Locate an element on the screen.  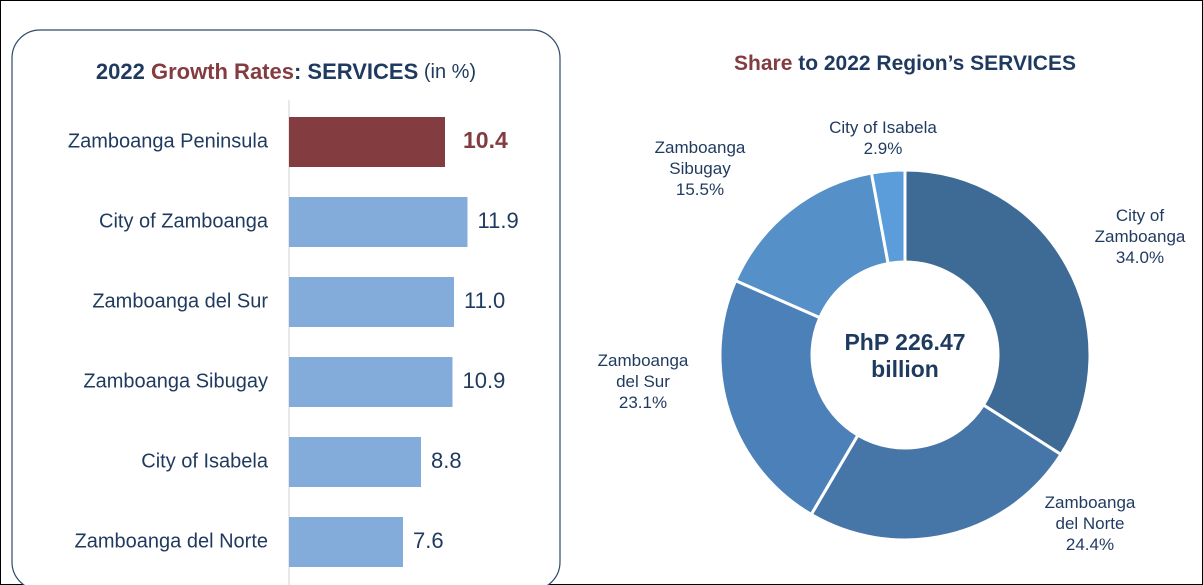
value-label: 2.9% is located at coordinates (883, 148).